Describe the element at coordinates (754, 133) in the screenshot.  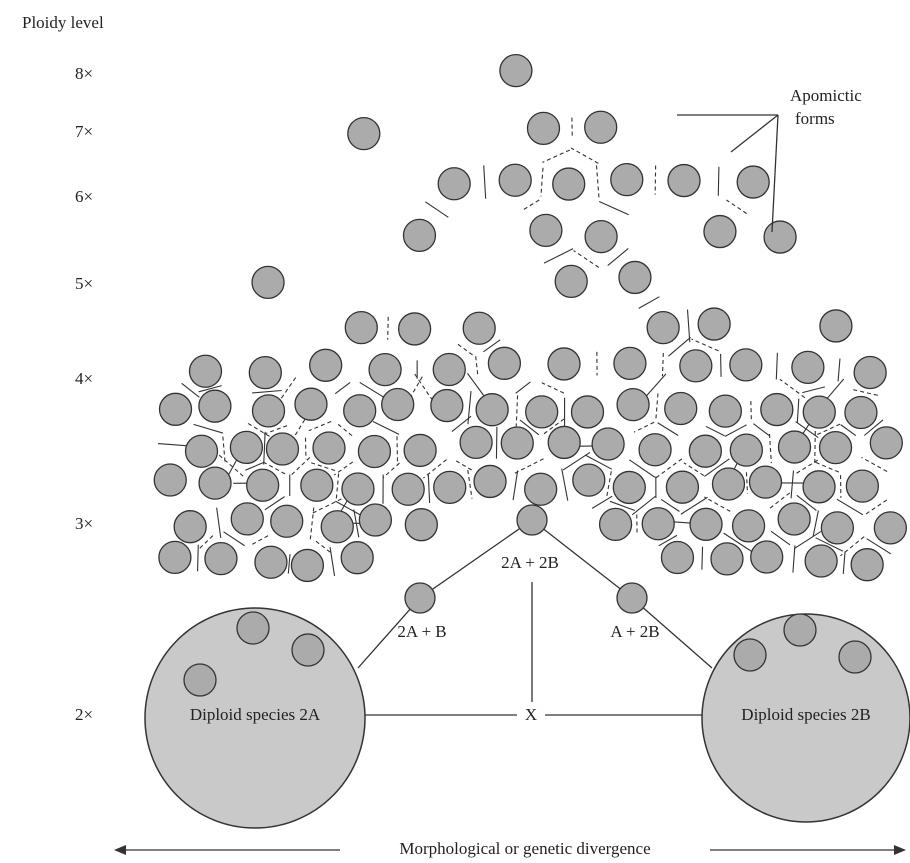
I see `pointer-line` at that location.